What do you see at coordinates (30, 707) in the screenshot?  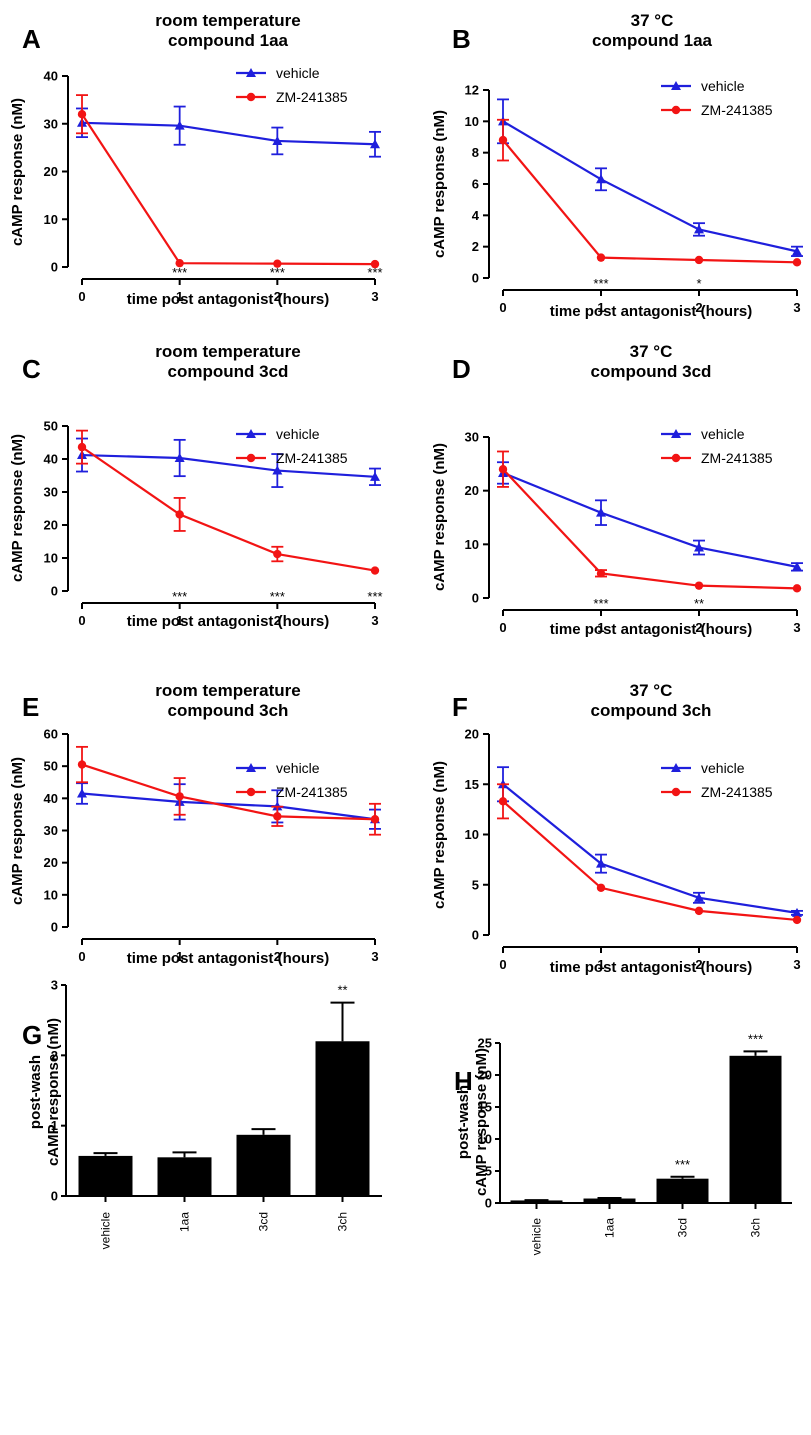 I see `panel-letter: E` at bounding box center [30, 707].